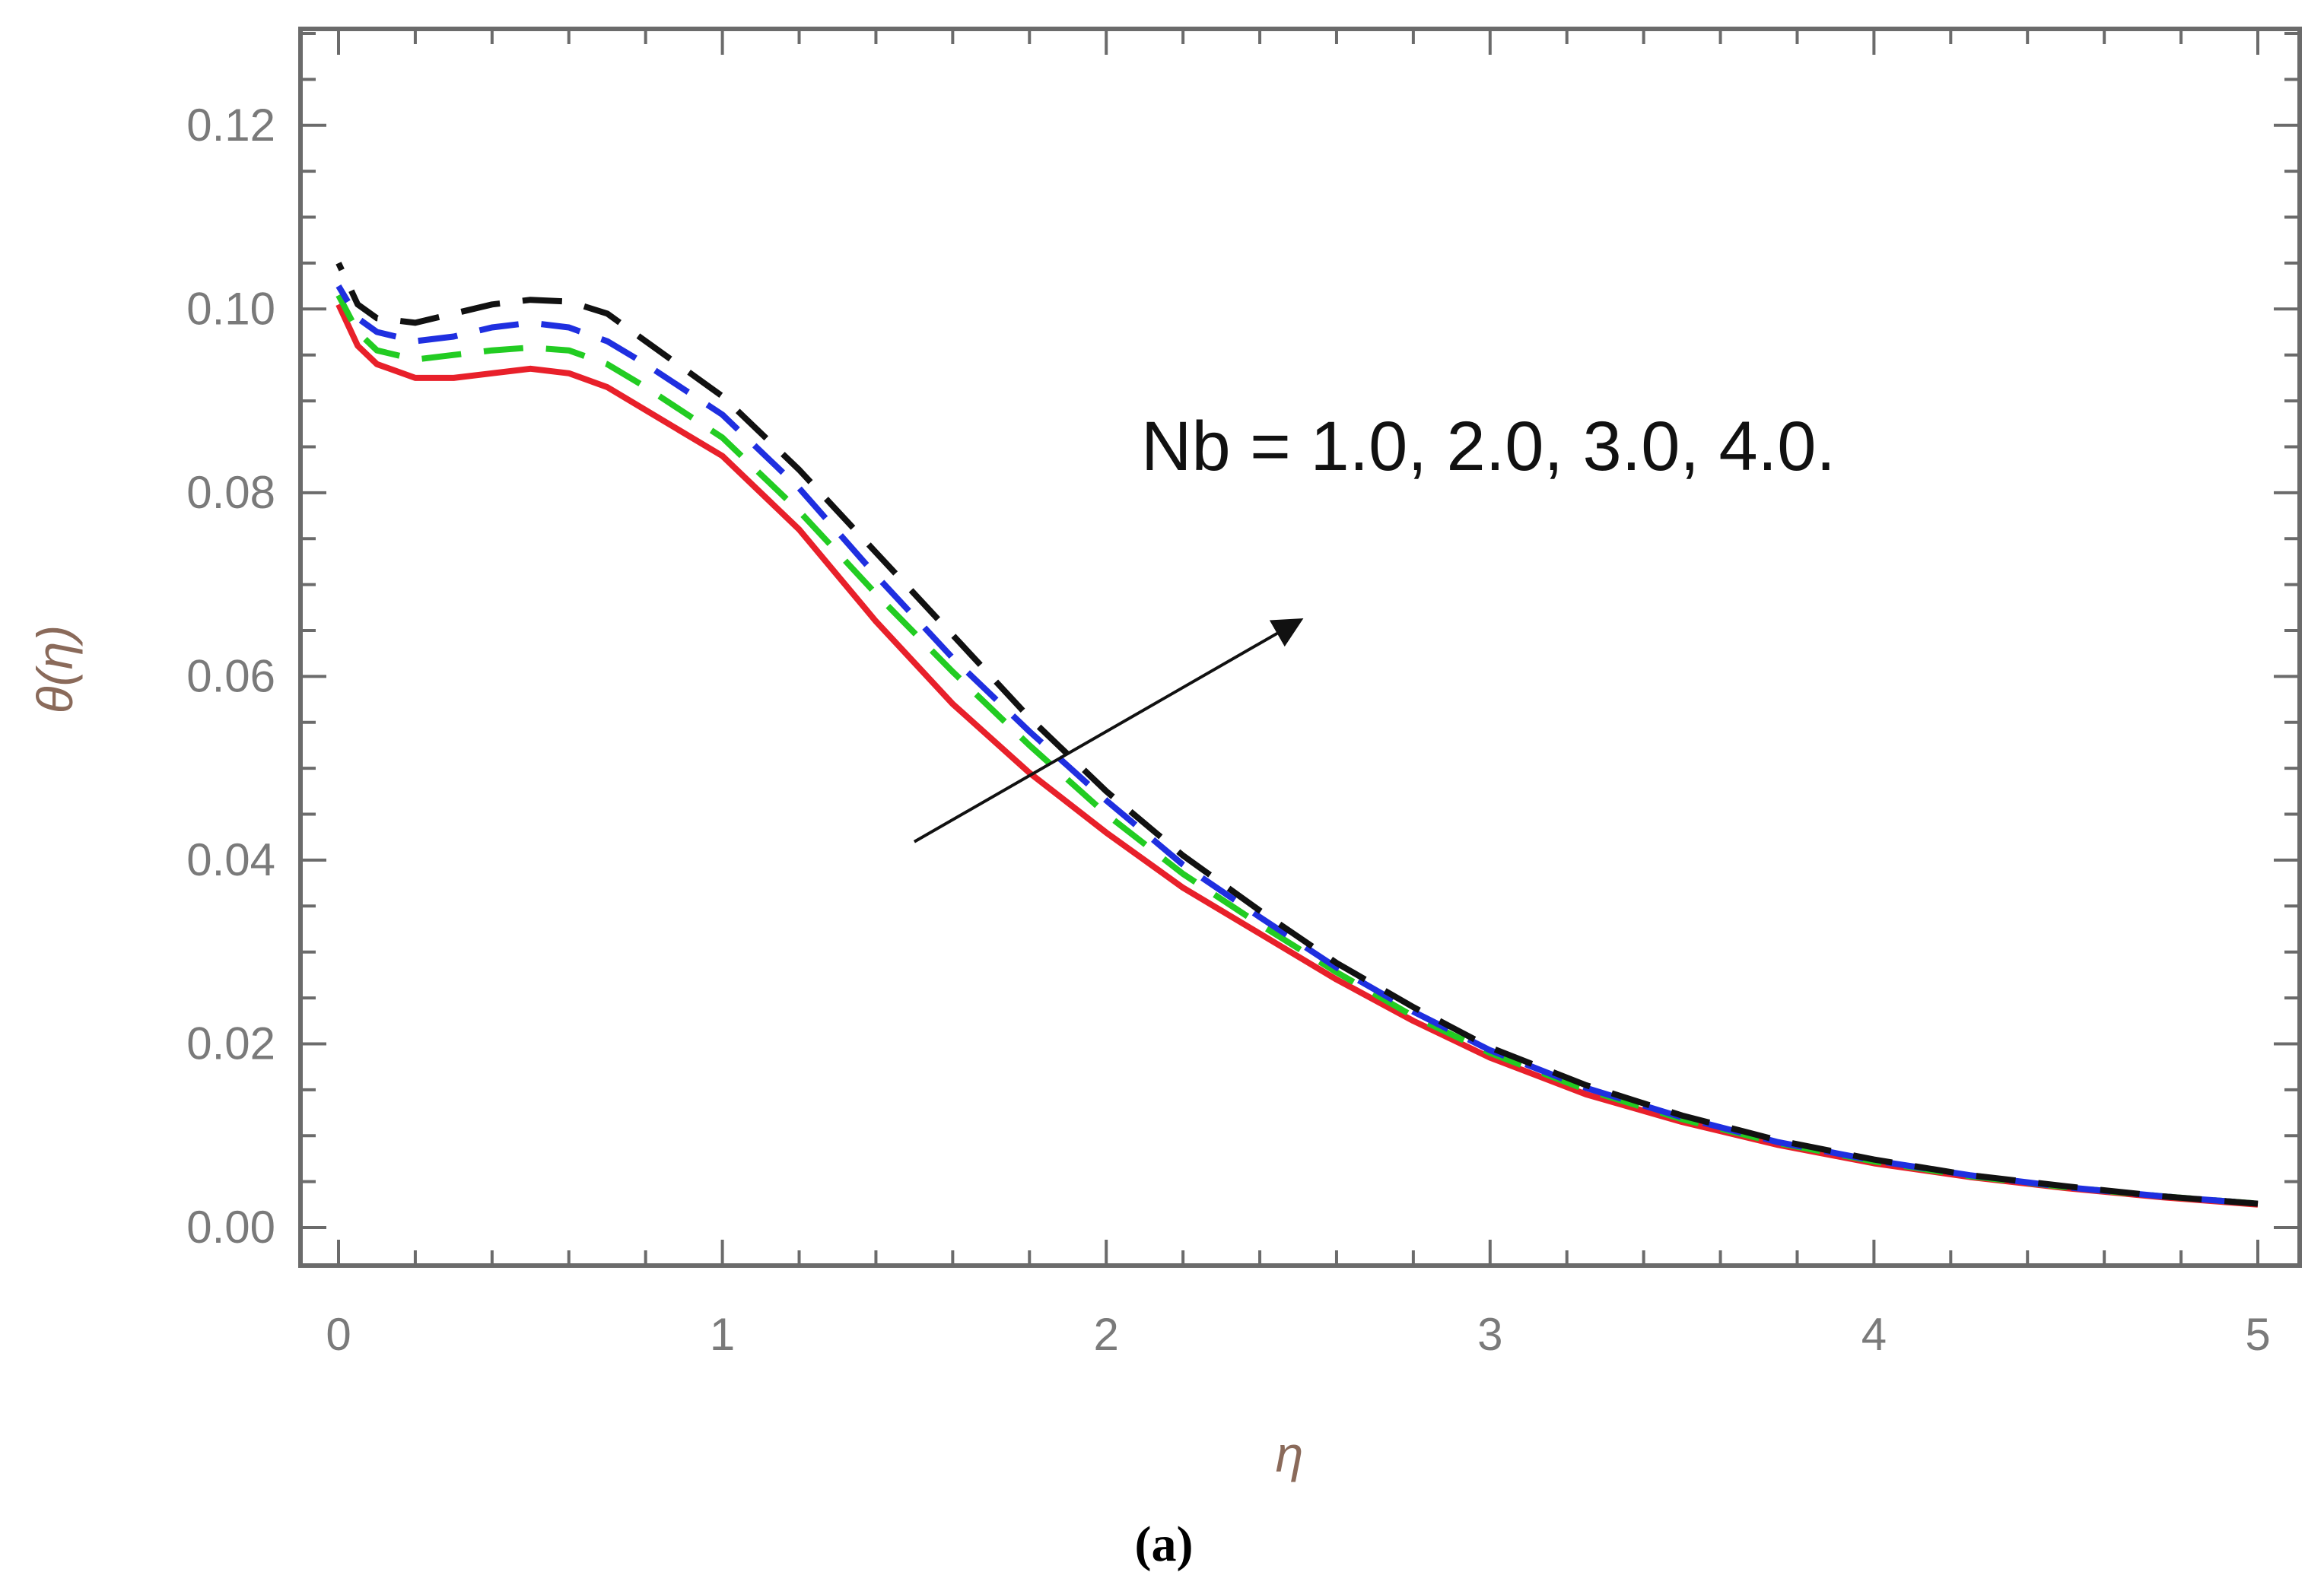  I want to click on arrow-annotation, so click(1108, 730).